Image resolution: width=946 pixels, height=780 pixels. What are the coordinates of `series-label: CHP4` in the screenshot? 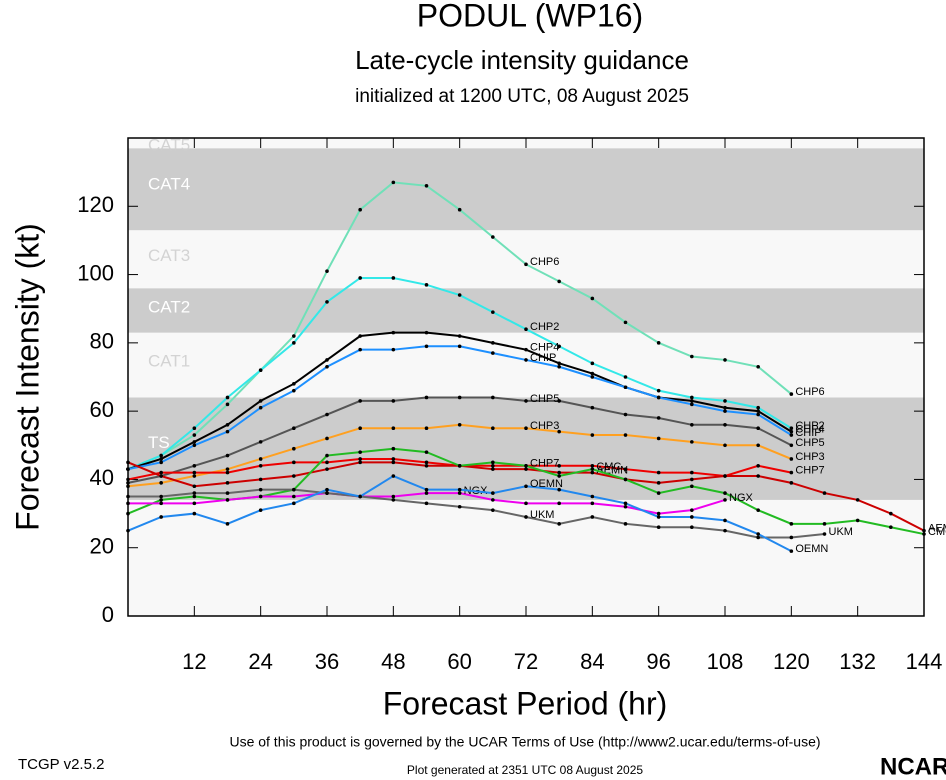 It's located at (809, 430).